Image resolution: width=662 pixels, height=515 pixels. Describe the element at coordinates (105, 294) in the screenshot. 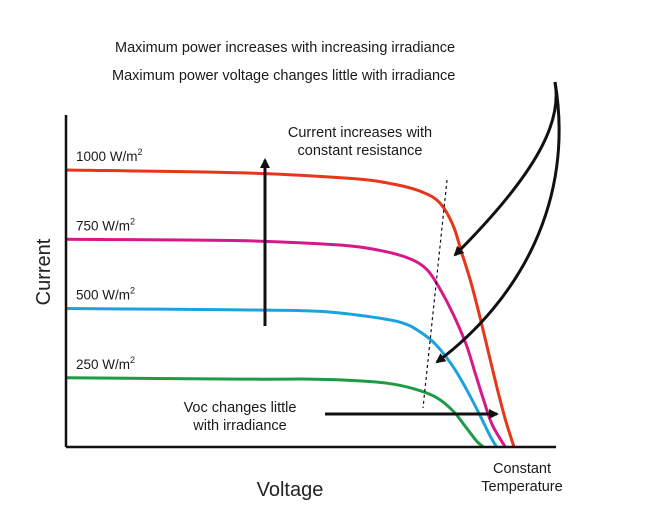

I see `series-label-2: 500 W/m2` at that location.